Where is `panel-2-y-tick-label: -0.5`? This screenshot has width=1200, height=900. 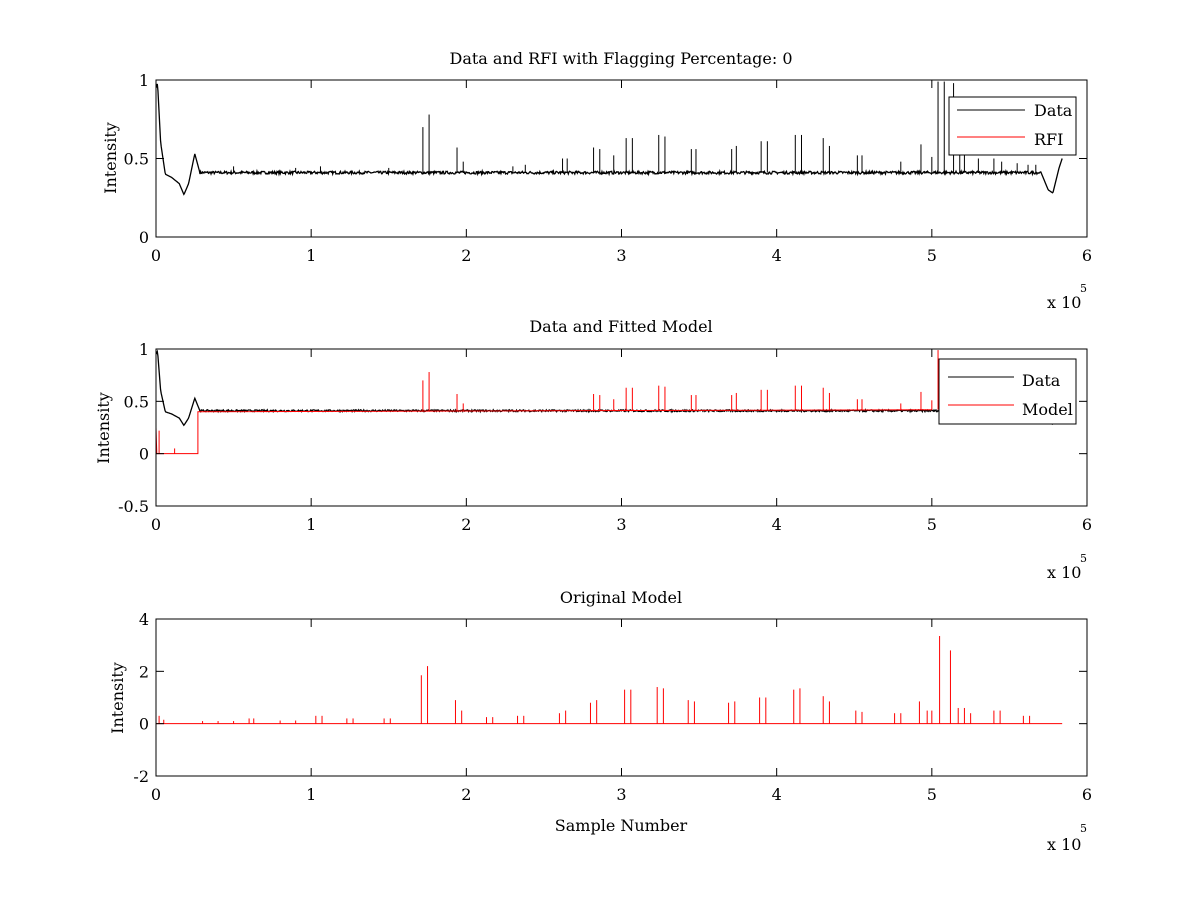
panel-2-y-tick-label: -0.5 is located at coordinates (133, 506).